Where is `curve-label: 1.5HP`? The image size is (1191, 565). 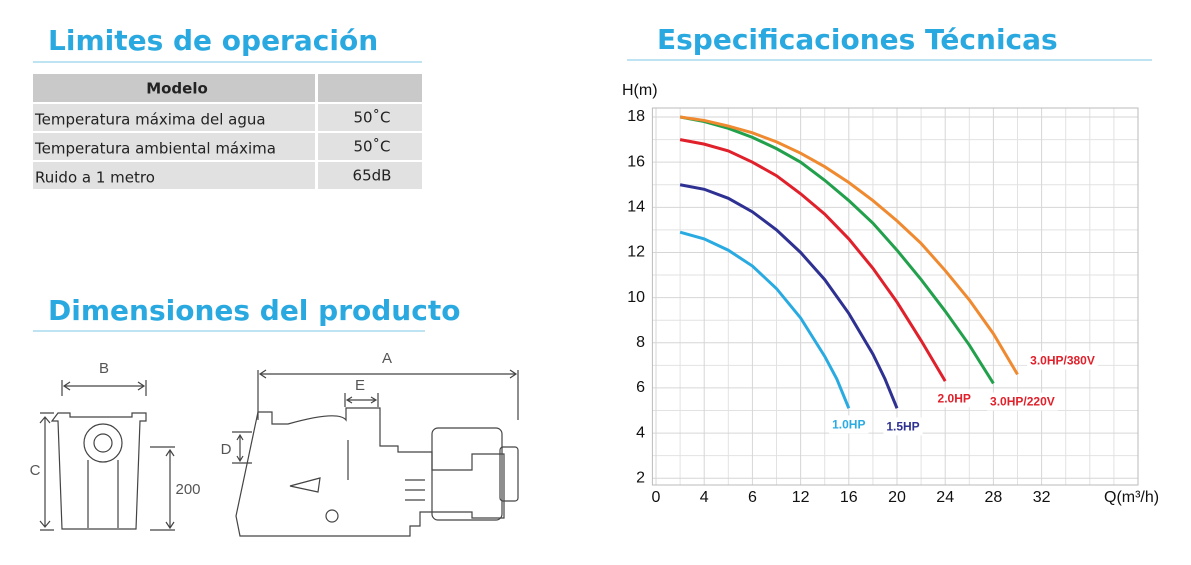
curve-label: 1.5HP is located at coordinates (902, 426).